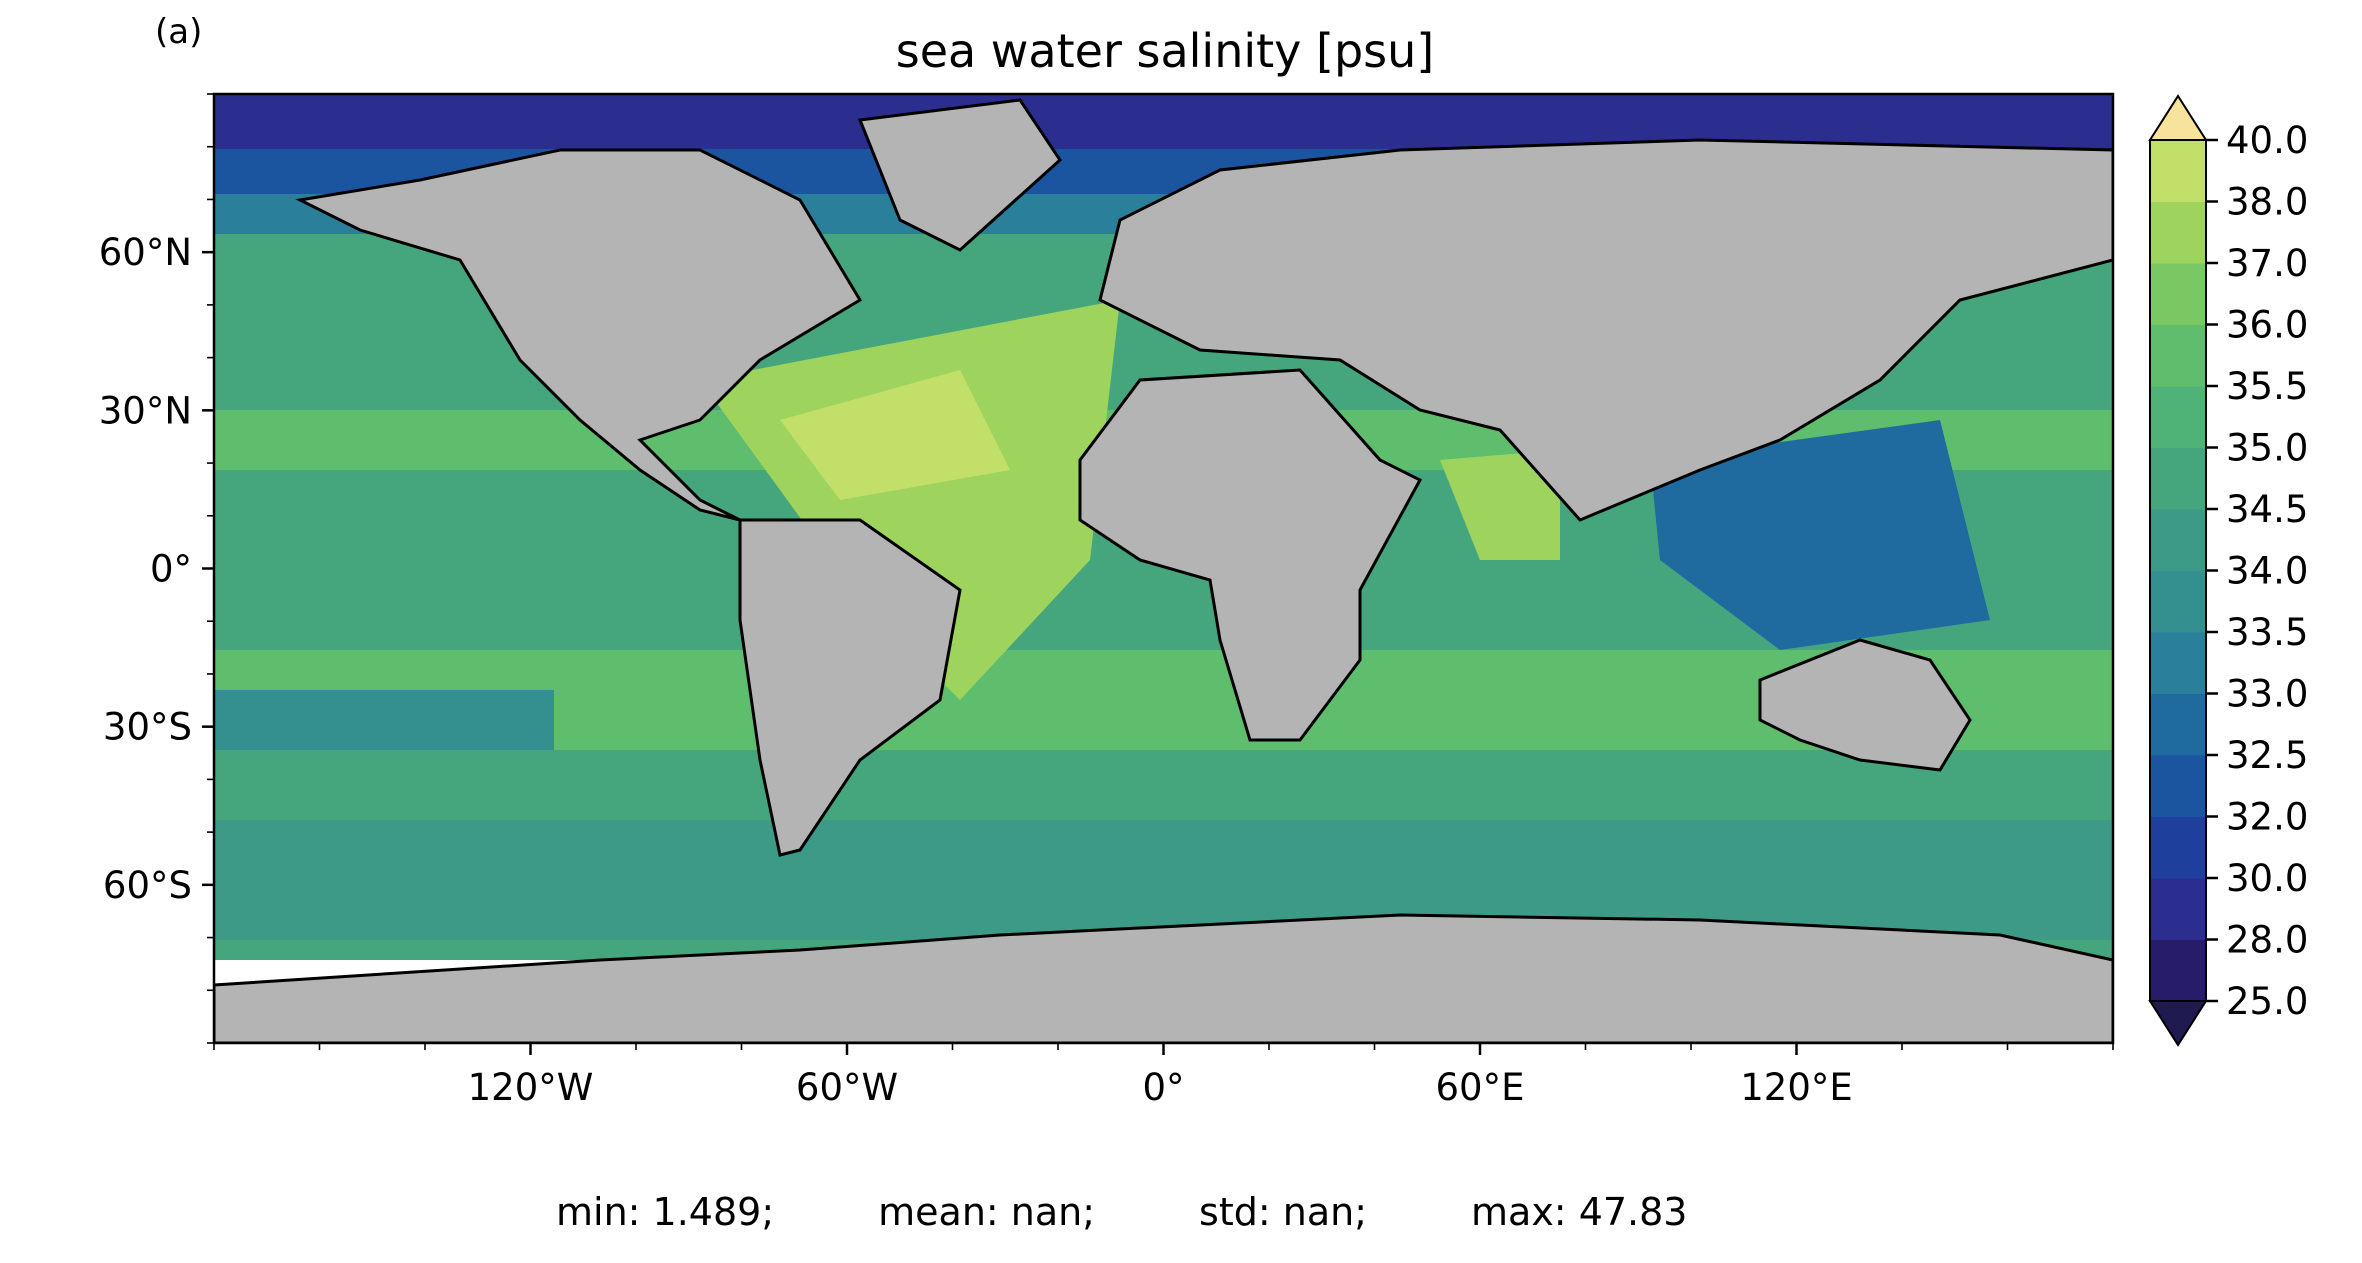 This screenshot has width=2362, height=1263. What do you see at coordinates (1121, 1212) in the screenshot?
I see `stats-line: min: 1.489; mean: nan; std: nan; max: 47.83` at bounding box center [1121, 1212].